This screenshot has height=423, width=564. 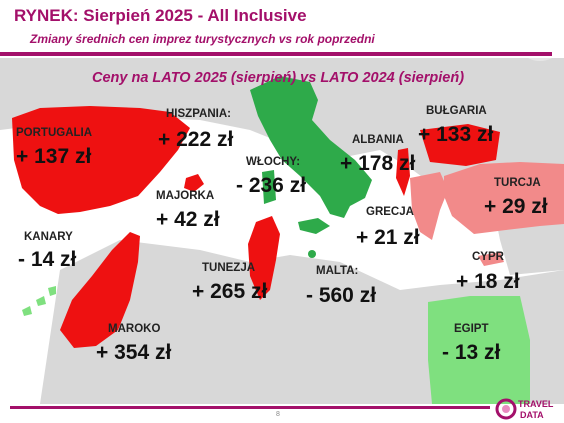 I want to click on region-mallorca, so click(x=194, y=183).